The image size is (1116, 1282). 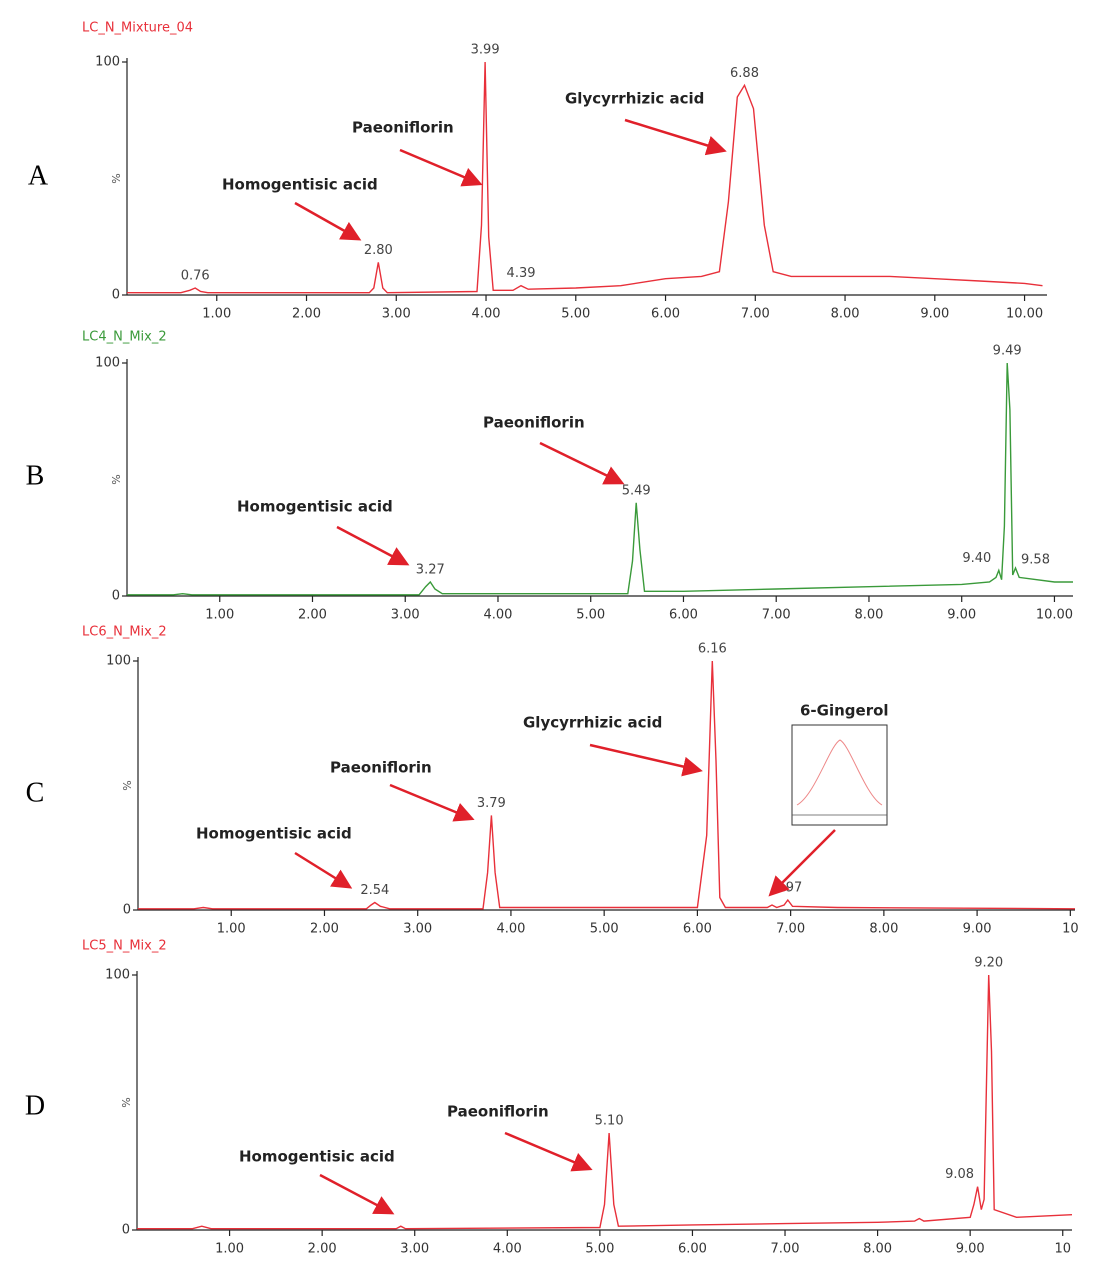 What do you see at coordinates (636, 490) in the screenshot?
I see `peak-label: 5.49` at bounding box center [636, 490].